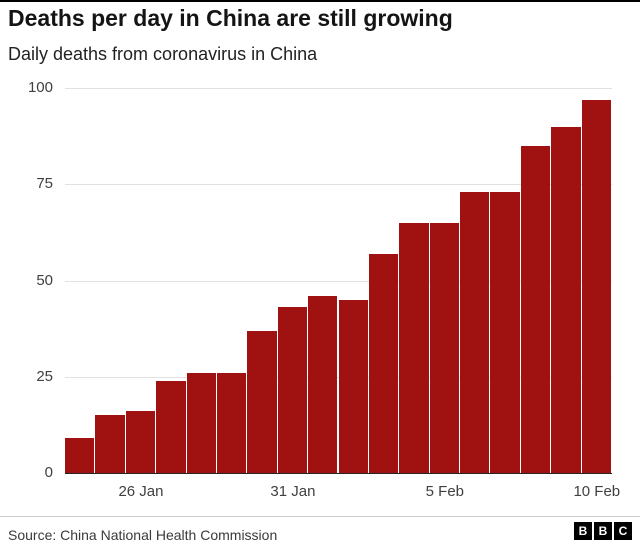 The width and height of the screenshot is (640, 549). I want to click on y-axis-tick-label: 75, so click(44, 184).